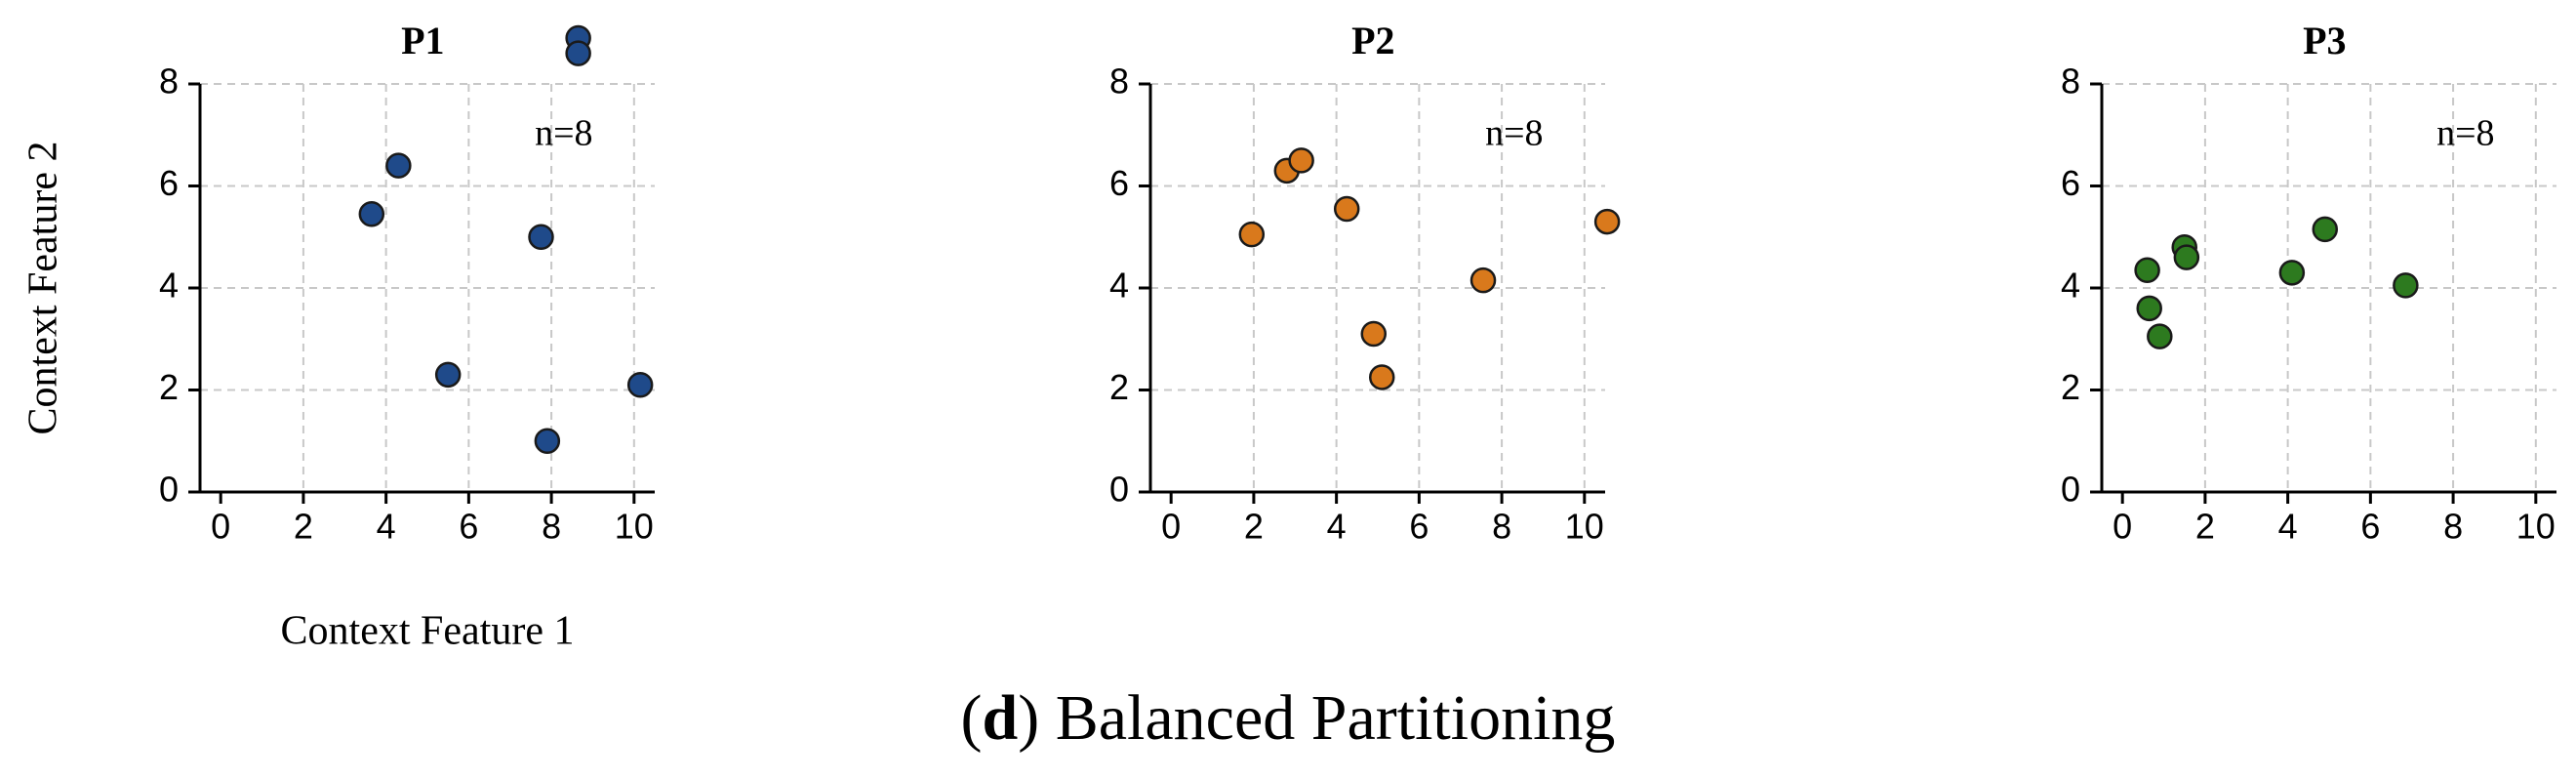 The height and width of the screenshot is (779, 2576). I want to click on caption: (d) Balanced Partitioning, so click(1288, 718).